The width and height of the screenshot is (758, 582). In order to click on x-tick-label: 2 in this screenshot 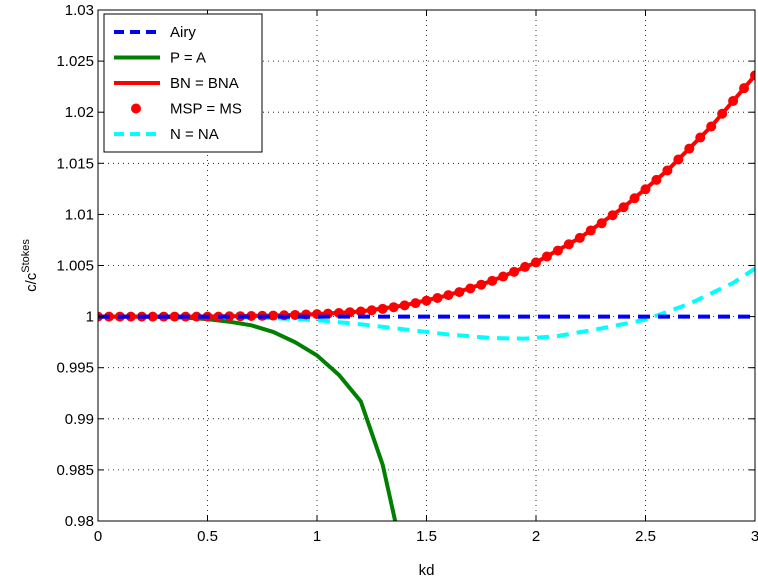, I will do `click(536, 536)`.